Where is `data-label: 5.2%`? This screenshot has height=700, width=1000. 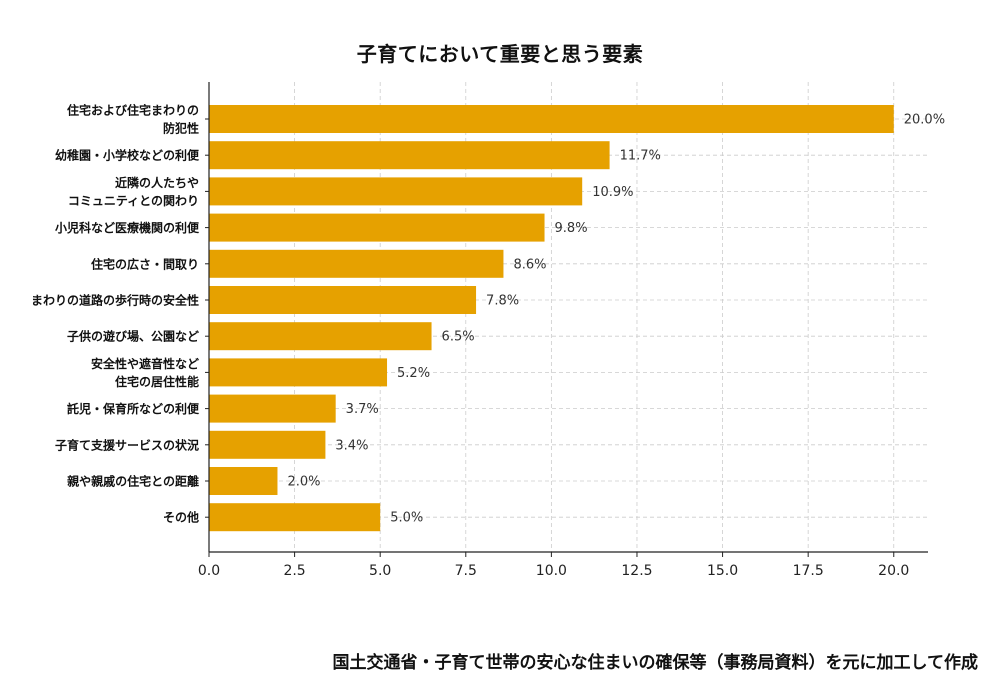 data-label: 5.2% is located at coordinates (413, 373).